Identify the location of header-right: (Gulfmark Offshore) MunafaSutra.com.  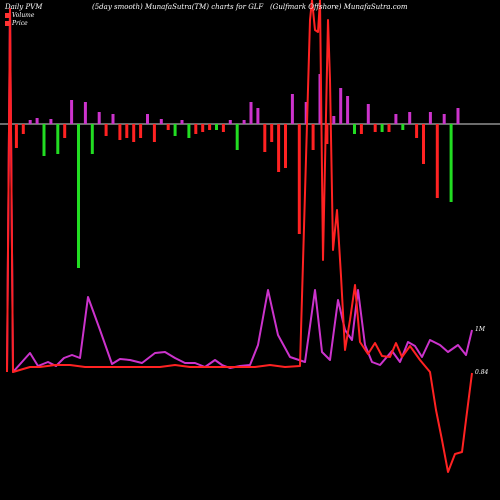
(339, 7).